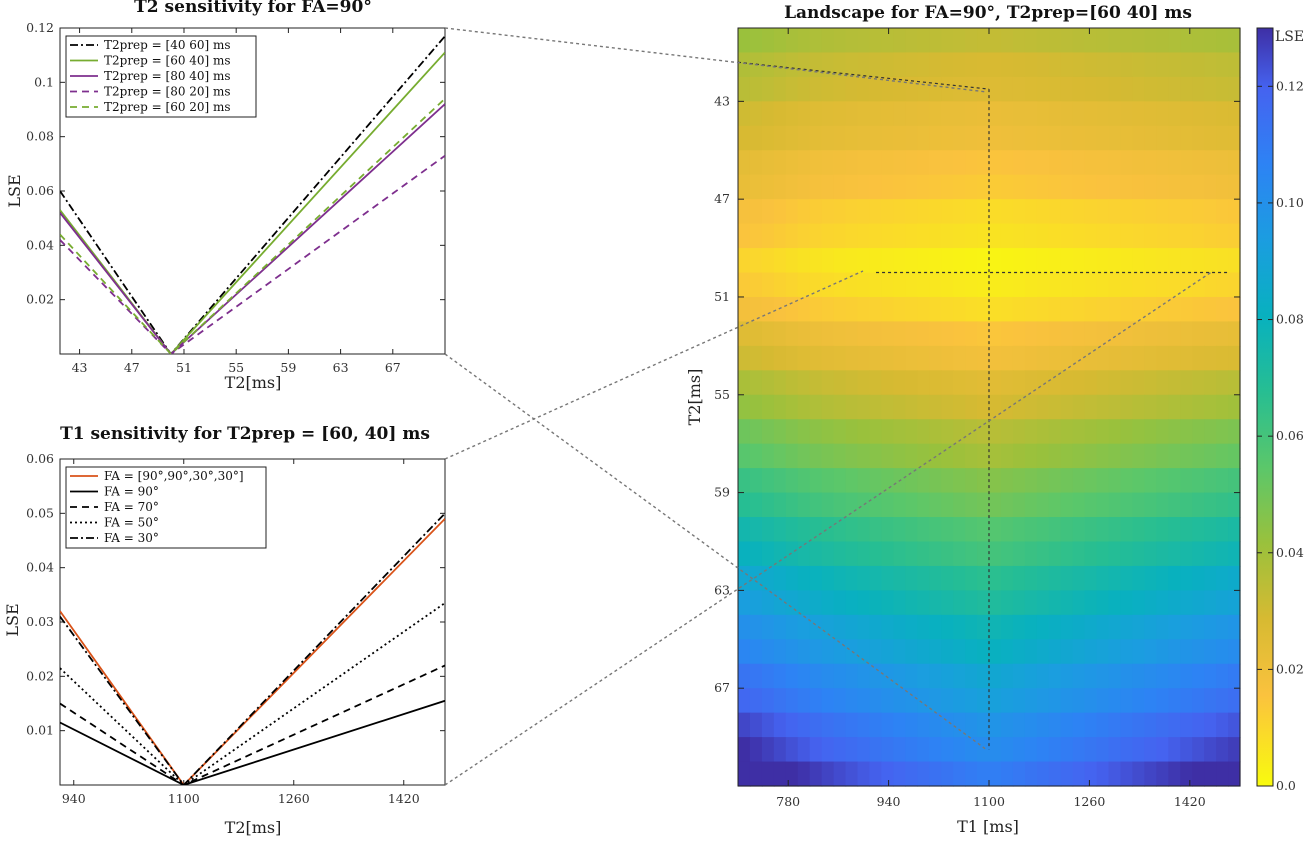  Describe the element at coordinates (236, 367) in the screenshot. I see `x-tick-label: 55` at that location.